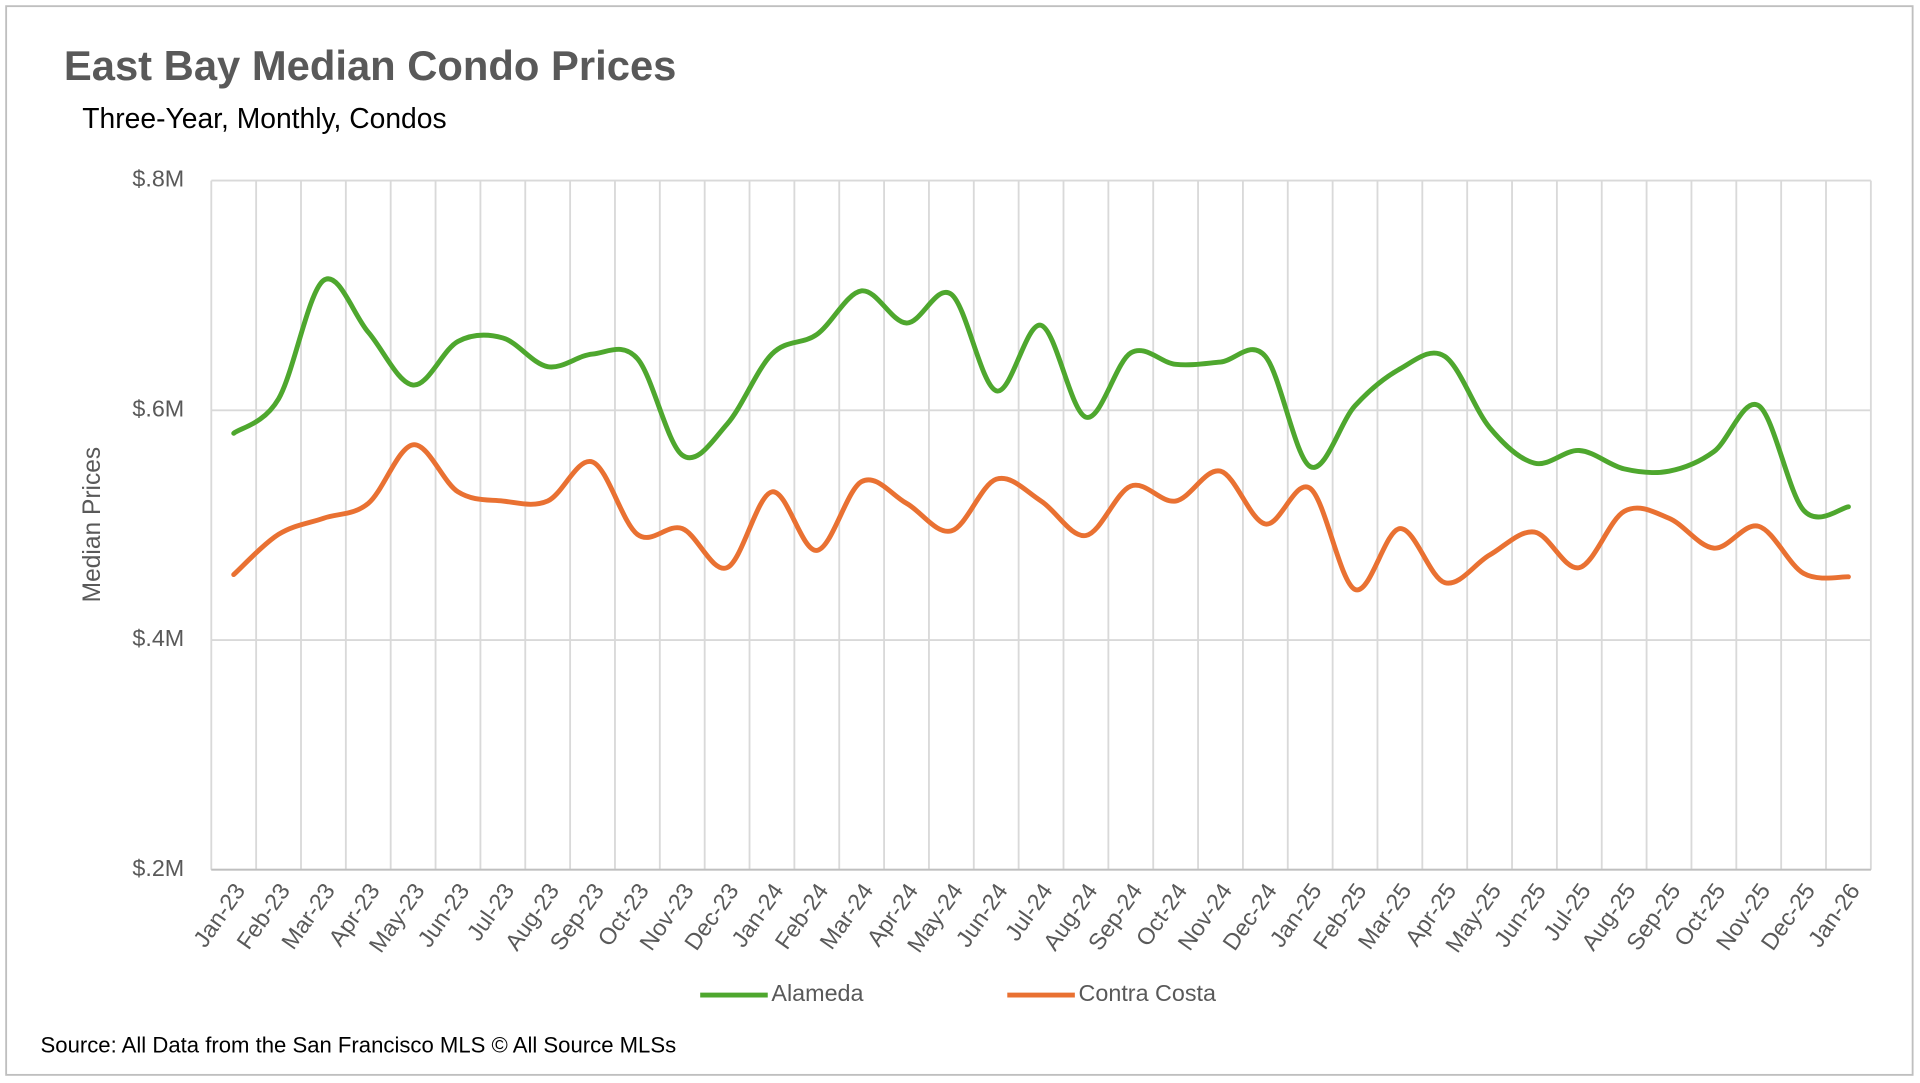  What do you see at coordinates (1041, 517) in the screenshot?
I see `series-line` at bounding box center [1041, 517].